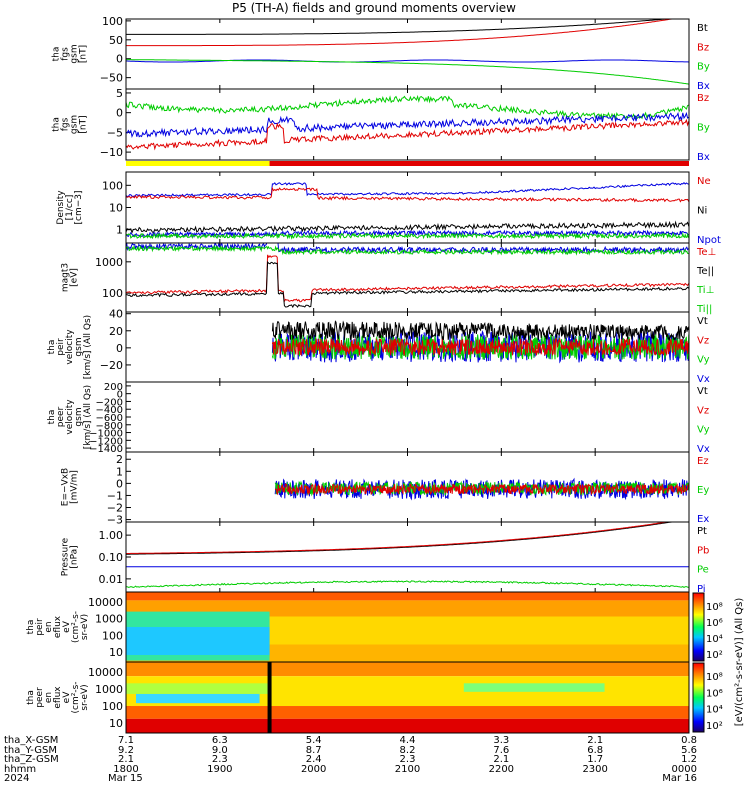 The width and height of the screenshot is (750, 800). Describe the element at coordinates (714, 710) in the screenshot. I see `colorbar-tick-label: 10⁴` at that location.